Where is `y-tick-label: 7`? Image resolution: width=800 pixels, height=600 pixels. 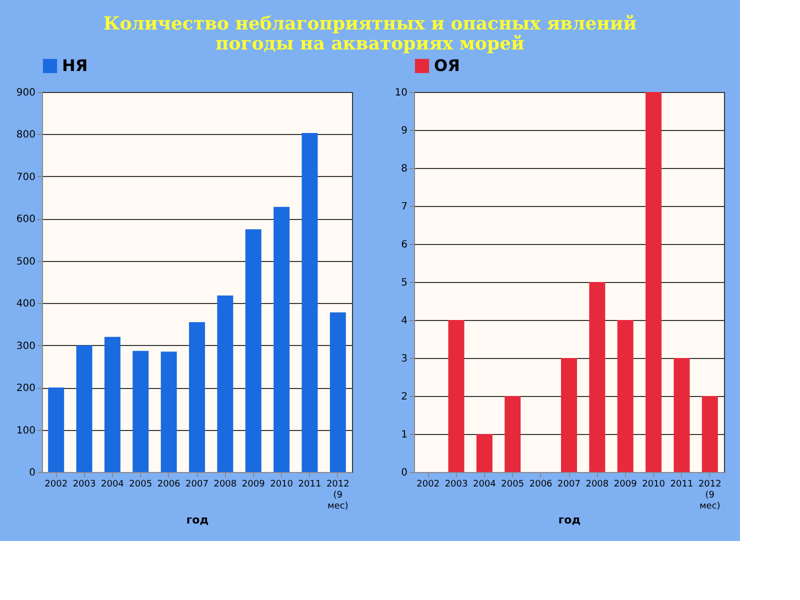
y-tick-label: 7 is located at coordinates (404, 207).